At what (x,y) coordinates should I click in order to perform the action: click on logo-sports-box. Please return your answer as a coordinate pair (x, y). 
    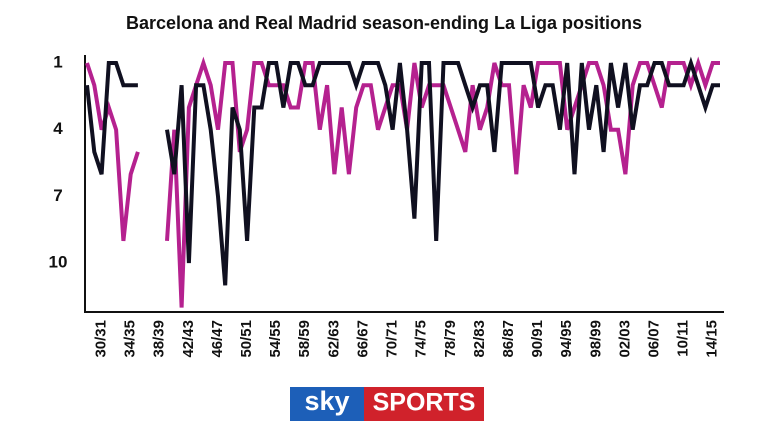
    Looking at the image, I should click on (424, 404).